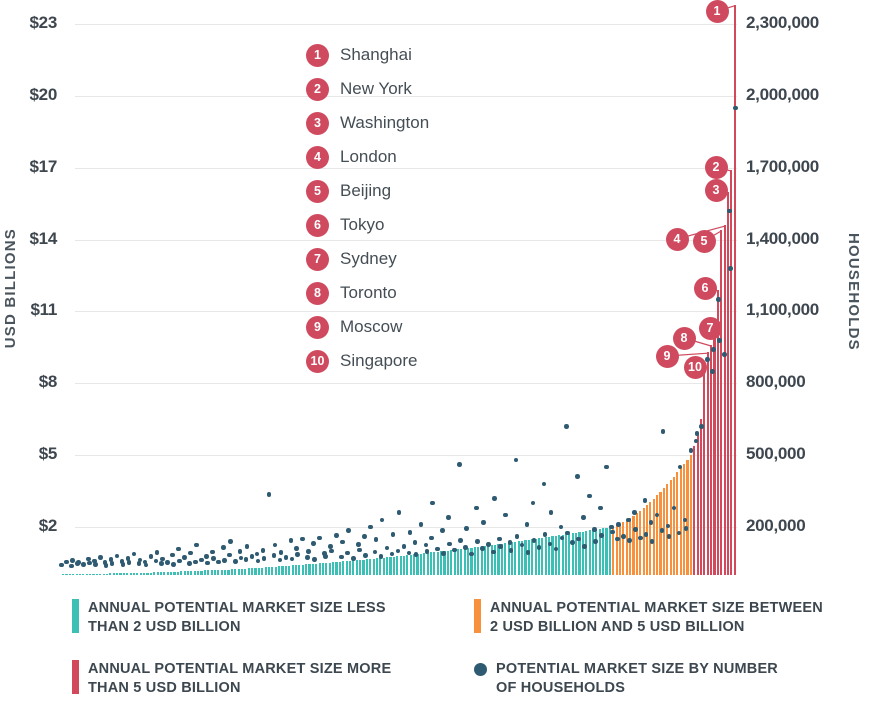 The width and height of the screenshot is (870, 720). I want to click on rank-badge: 5, so click(317, 191).